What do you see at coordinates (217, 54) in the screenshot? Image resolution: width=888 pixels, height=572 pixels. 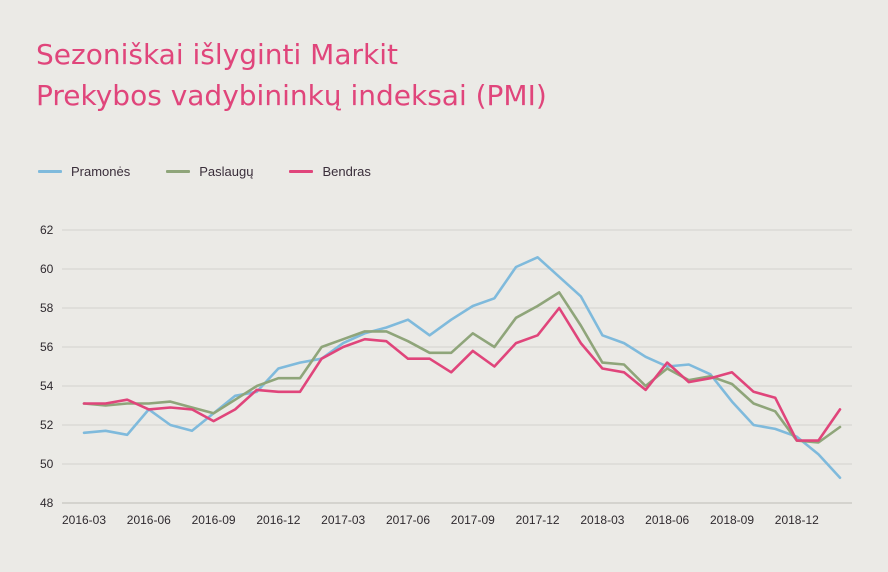 I see `chart-title-line-1: Sezoniškai išlyginti Markit` at bounding box center [217, 54].